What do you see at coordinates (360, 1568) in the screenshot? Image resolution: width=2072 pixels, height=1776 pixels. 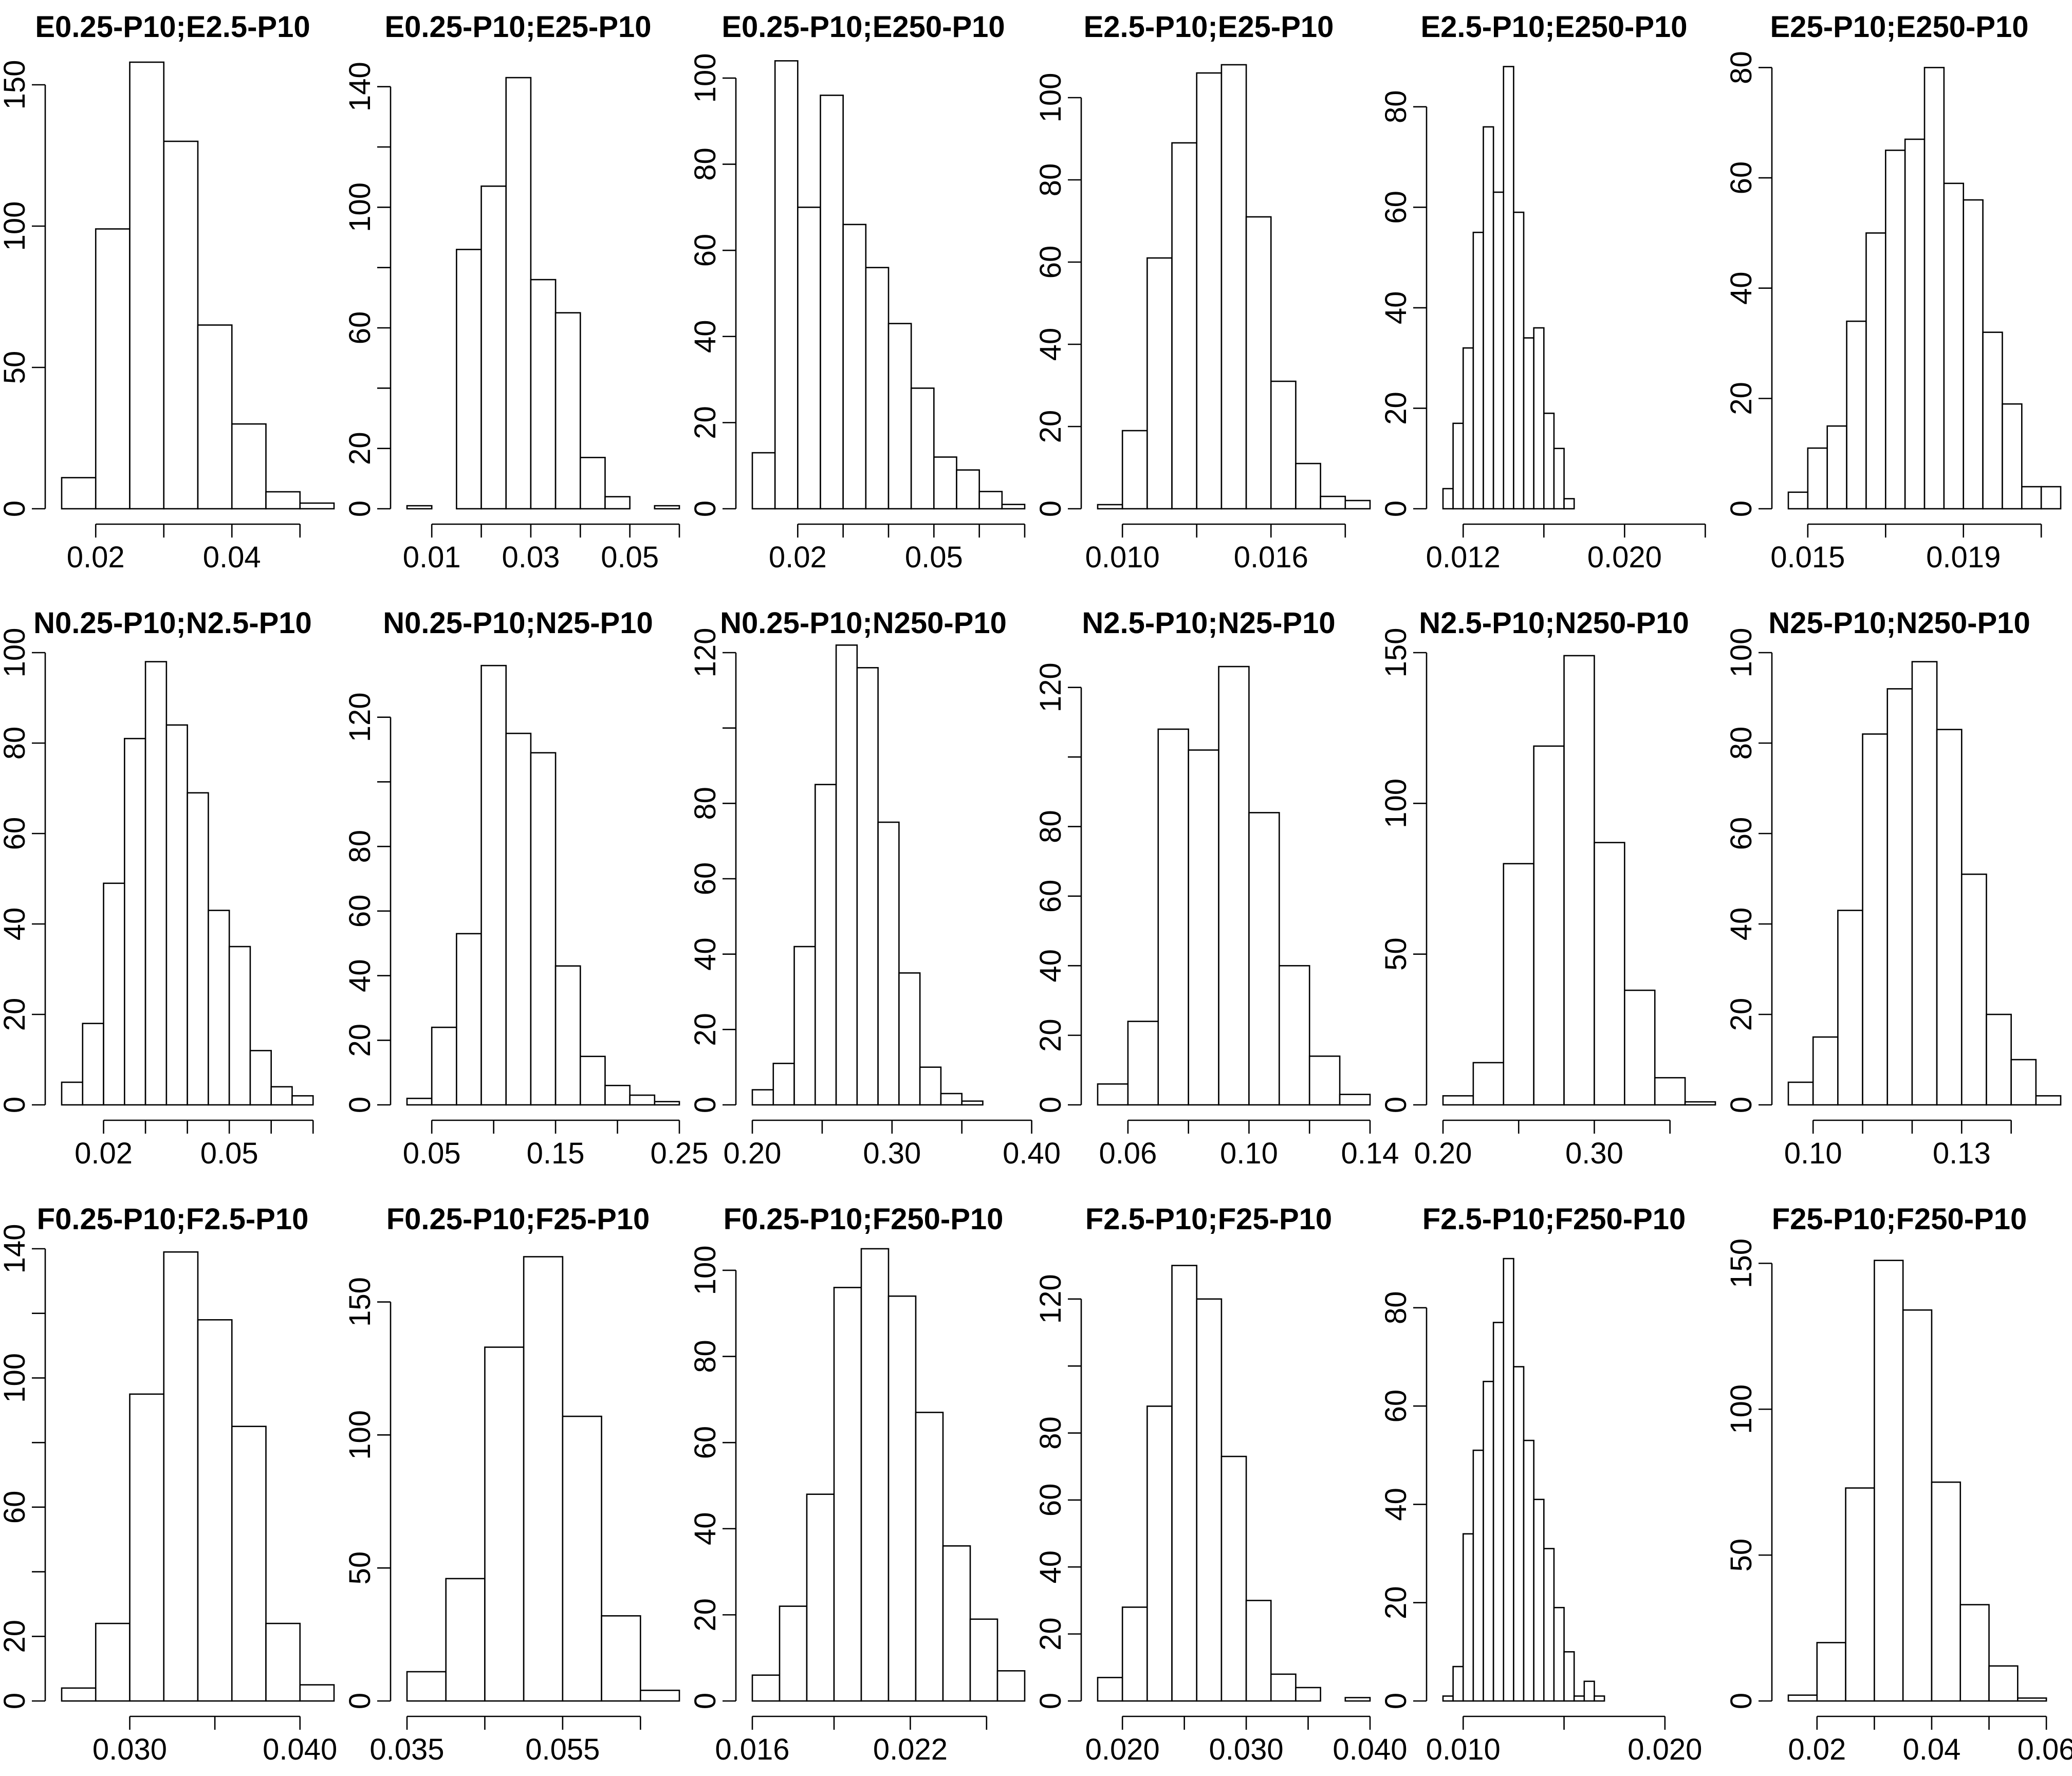 I see `y-tick-label: 50` at bounding box center [360, 1568].